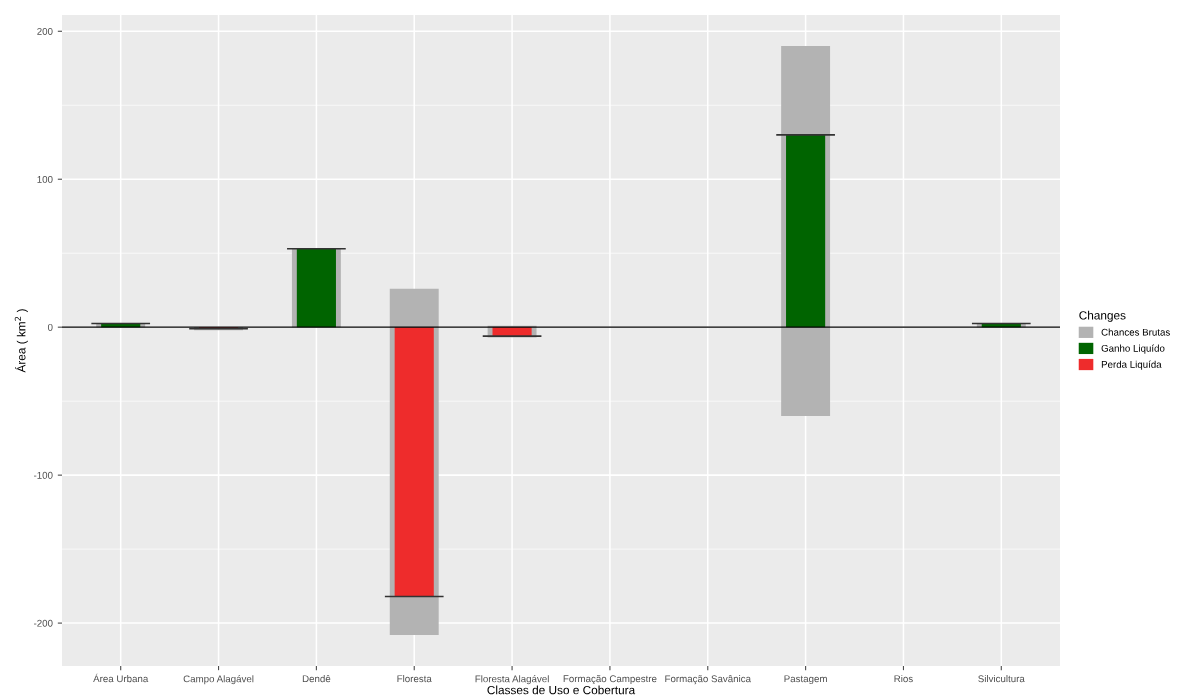  Describe the element at coordinates (43, 475) in the screenshot. I see `y-tick-label: -100` at that location.